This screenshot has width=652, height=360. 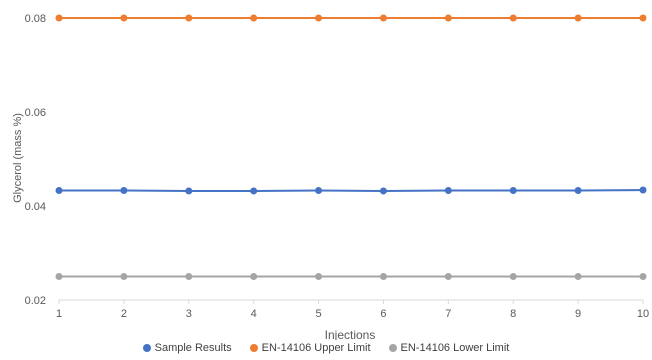 I want to click on series-sample-results, so click(x=351, y=190).